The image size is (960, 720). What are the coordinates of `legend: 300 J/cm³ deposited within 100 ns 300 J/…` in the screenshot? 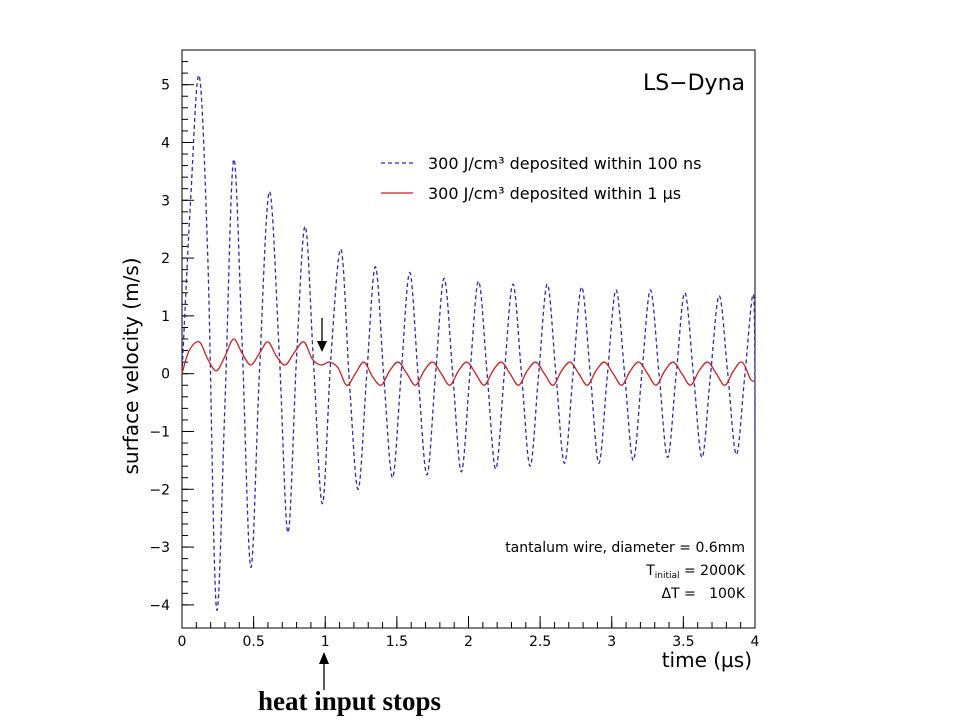 It's located at (541, 178).